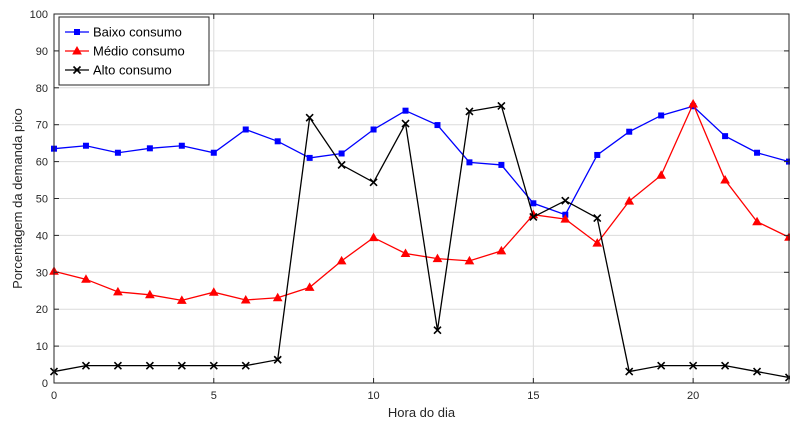  What do you see at coordinates (137, 32) in the screenshot?
I see `legend-label: Baixo consumo` at bounding box center [137, 32].